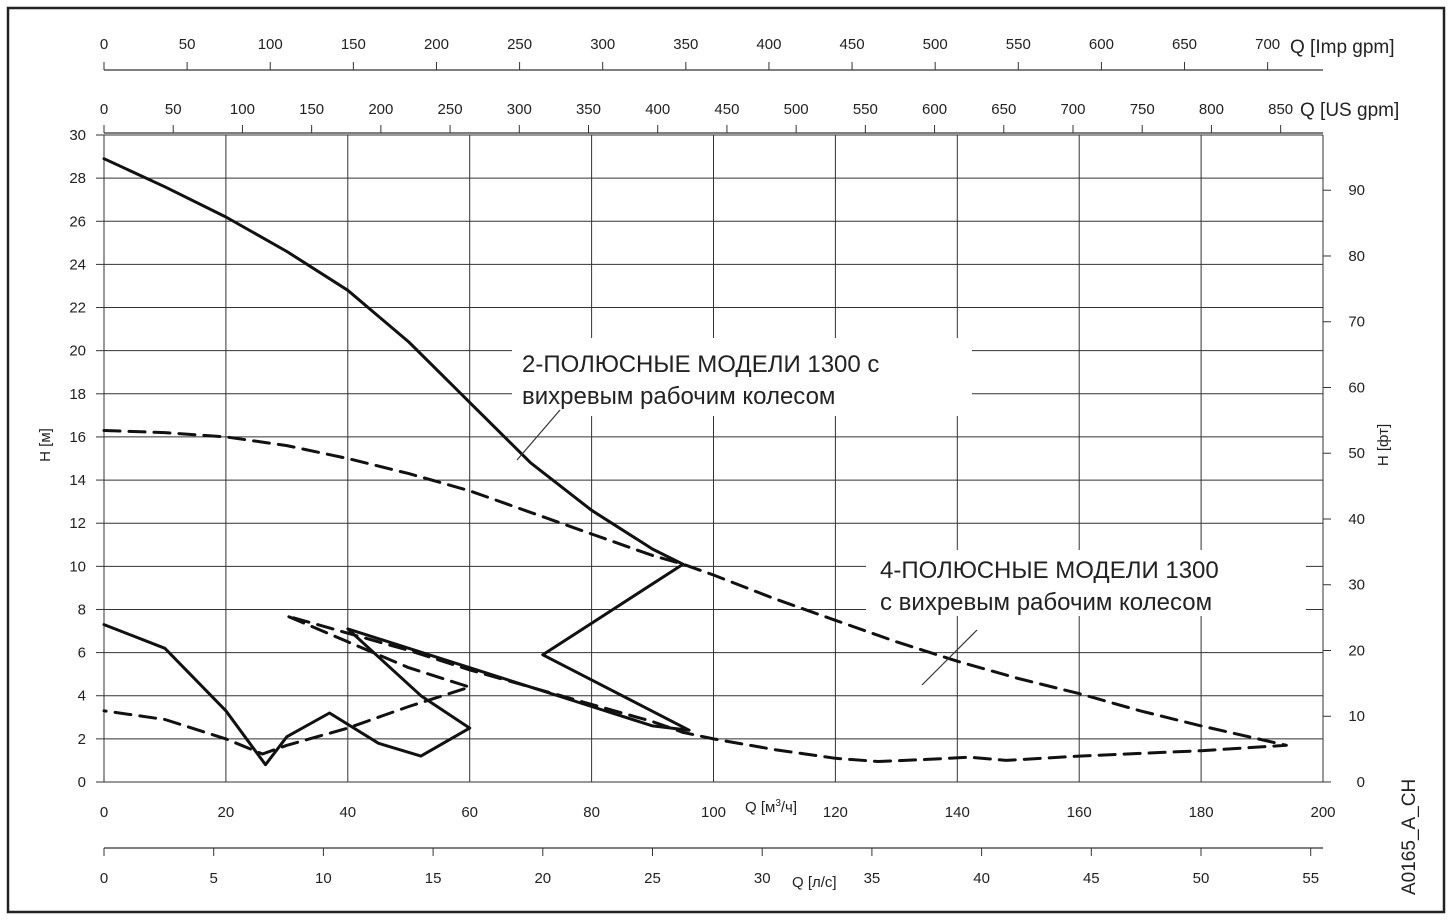 The width and height of the screenshot is (1454, 923). Describe the element at coordinates (311, 109) in the screenshot. I see `x-axis-us-tick-label: 150` at that location.